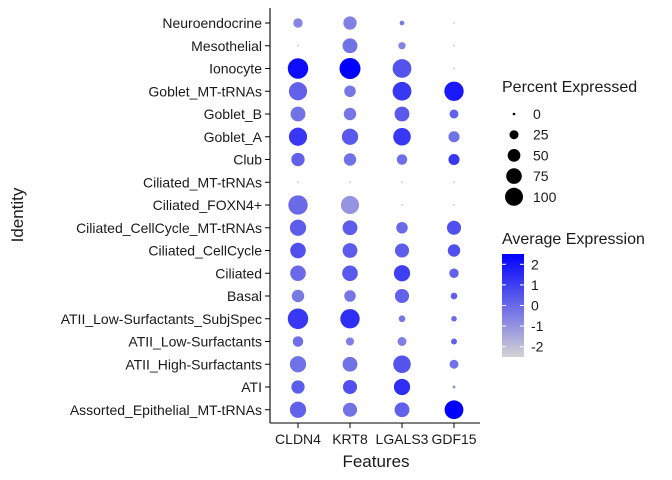 The image size is (672, 480). Describe the element at coordinates (195, 342) in the screenshot. I see `identity-label: ATII_Low-Surfactants` at that location.